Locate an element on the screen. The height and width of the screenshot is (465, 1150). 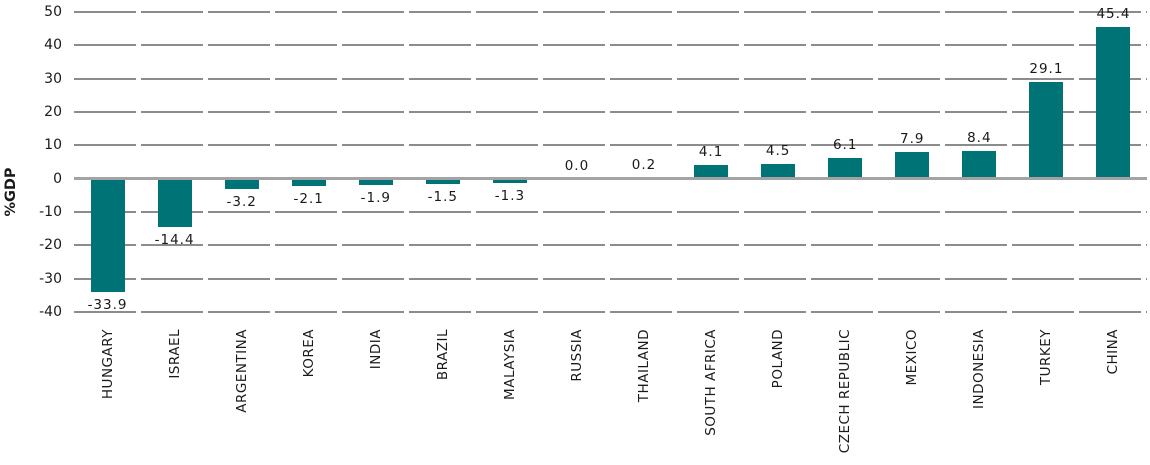
bar-korea is located at coordinates (308, 182).